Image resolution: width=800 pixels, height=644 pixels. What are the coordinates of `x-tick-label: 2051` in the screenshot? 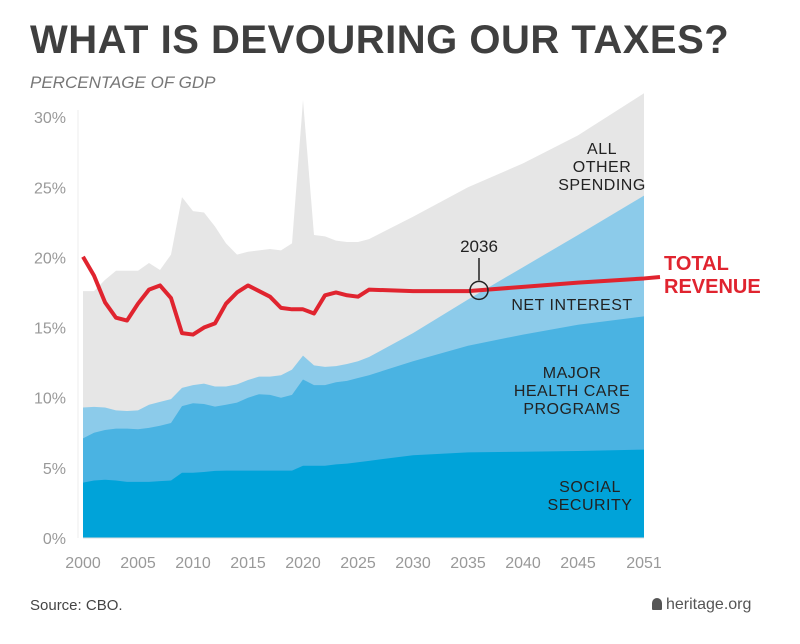 It's located at (644, 563).